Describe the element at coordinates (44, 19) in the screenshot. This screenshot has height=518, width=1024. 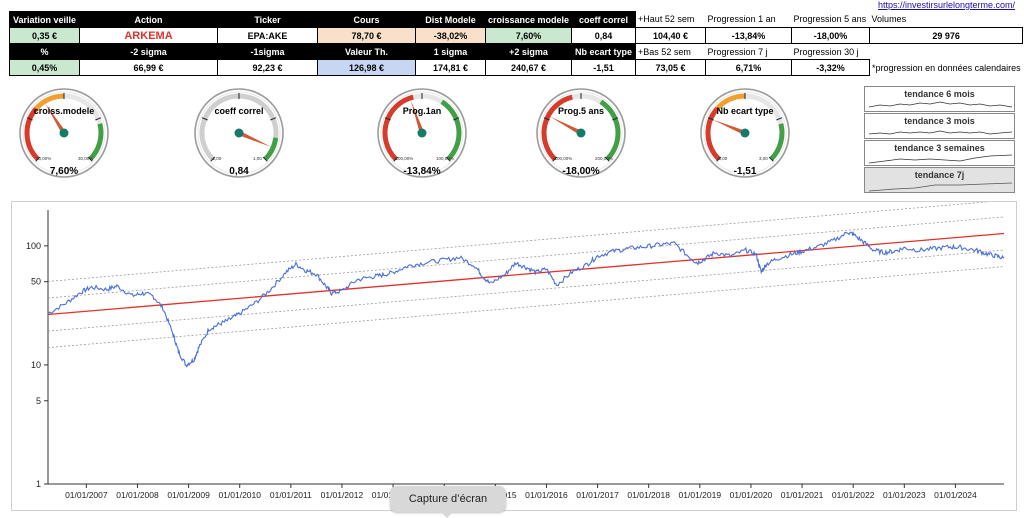
I see `col-header: Variation veille` at that location.